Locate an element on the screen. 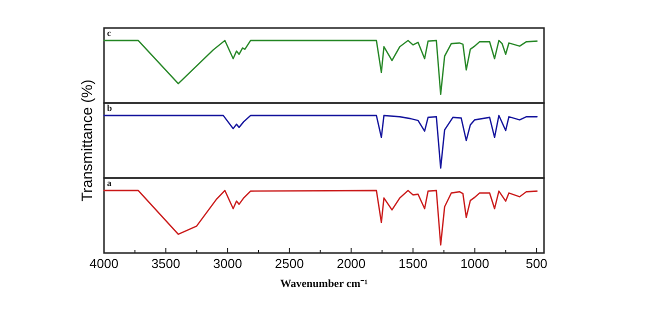 The height and width of the screenshot is (330, 650). annotation: a is located at coordinates (109, 183).